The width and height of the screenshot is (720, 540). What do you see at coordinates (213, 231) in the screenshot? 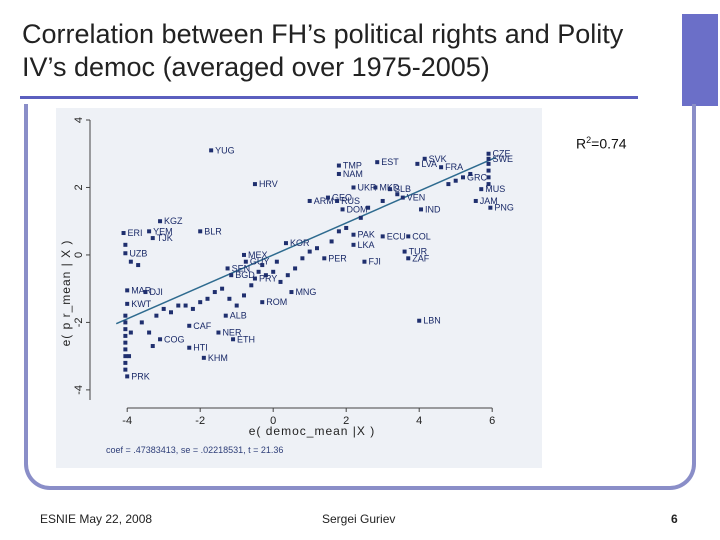
I see `point-label: BLR` at bounding box center [213, 231].